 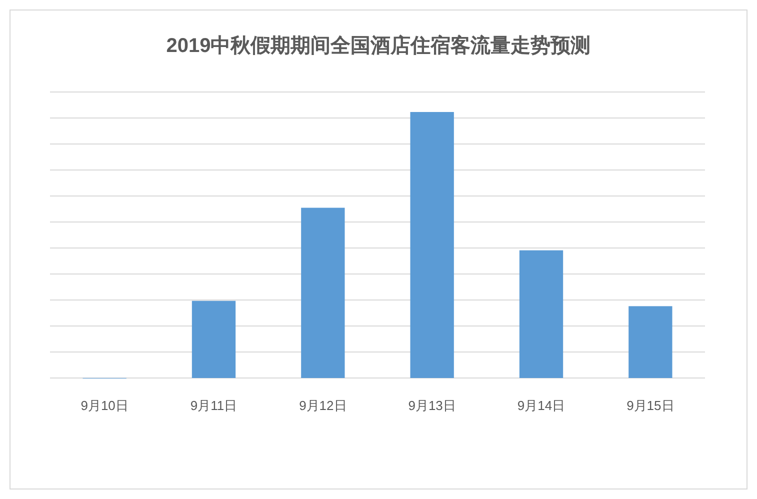 What do you see at coordinates (323, 405) in the screenshot?
I see `x-tick-label: 9月12日` at bounding box center [323, 405].